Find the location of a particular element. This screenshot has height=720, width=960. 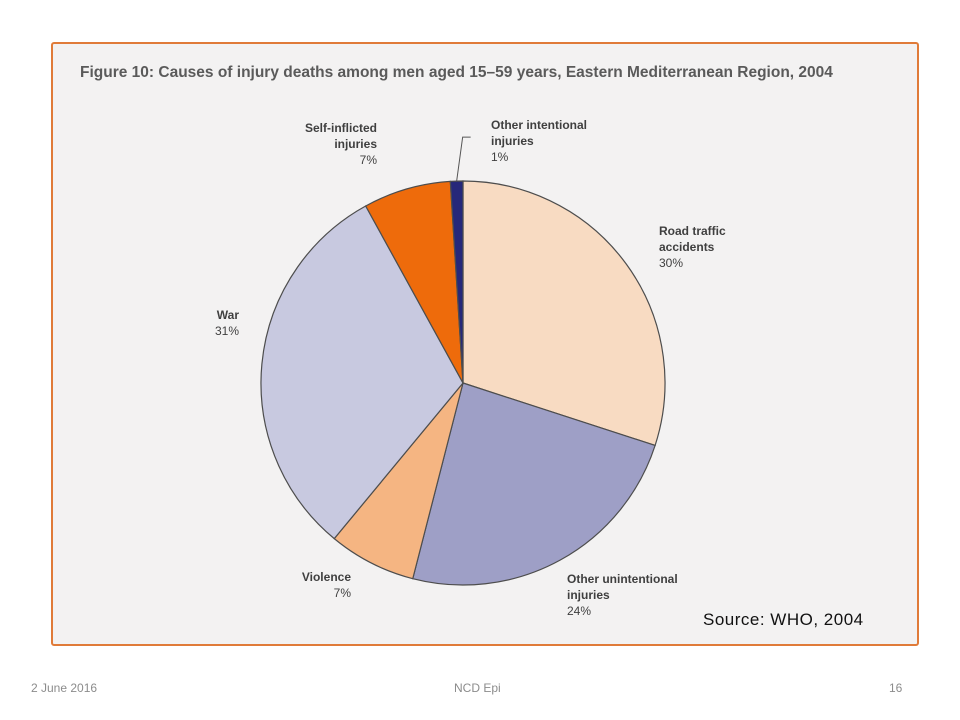

slice-label-self-inflicted-injuries: Self-inflicted injuries 7% is located at coordinates (341, 144).